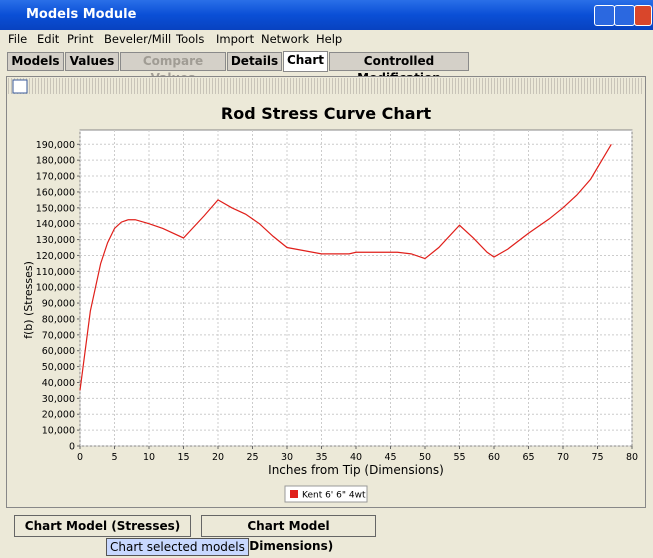 This screenshot has height=558, width=653. What do you see at coordinates (305, 61) in the screenshot?
I see `tab: Chart` at bounding box center [305, 61].